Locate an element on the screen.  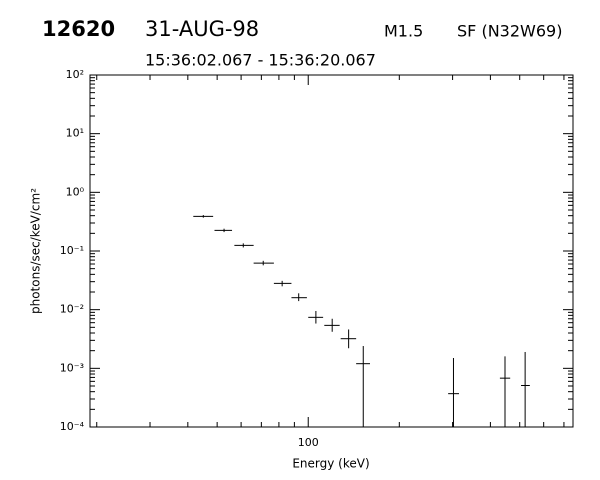
y-tick-label: 10¹ is located at coordinates (75, 133).